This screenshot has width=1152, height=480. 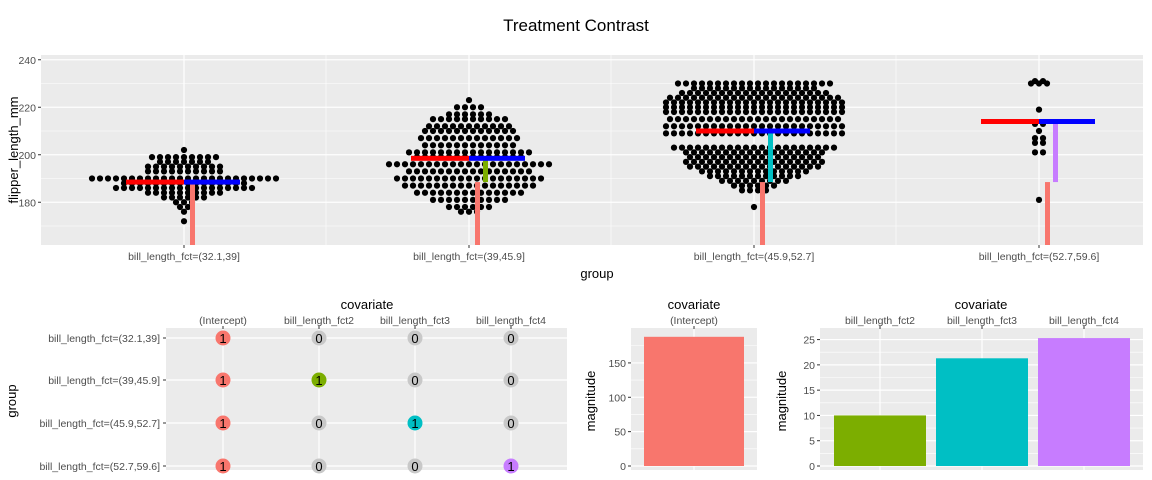 I want to click on x-tick-label: bill_length_fct2, so click(x=880, y=321).